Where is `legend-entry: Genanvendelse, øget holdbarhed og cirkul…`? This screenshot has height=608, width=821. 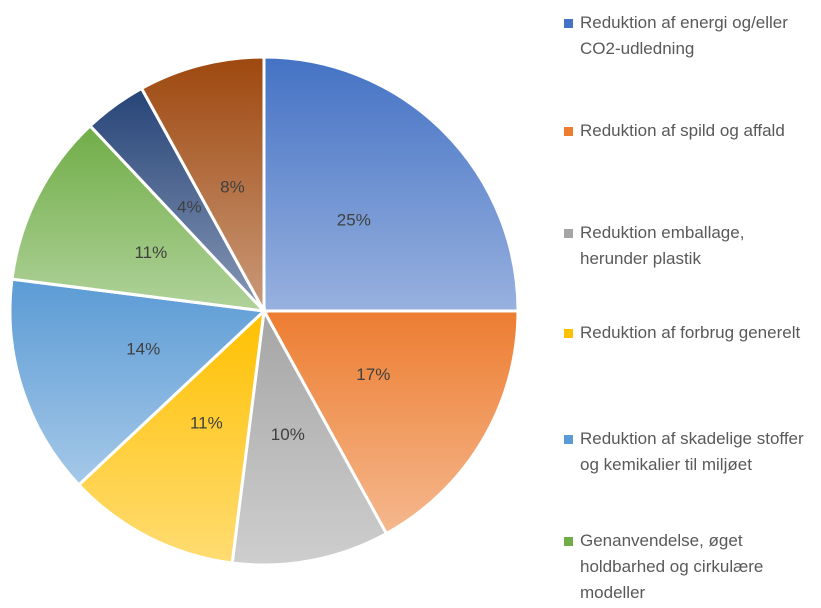 legend-entry: Genanvendelse, øget holdbarhed og cirkul… is located at coordinates (689, 567).